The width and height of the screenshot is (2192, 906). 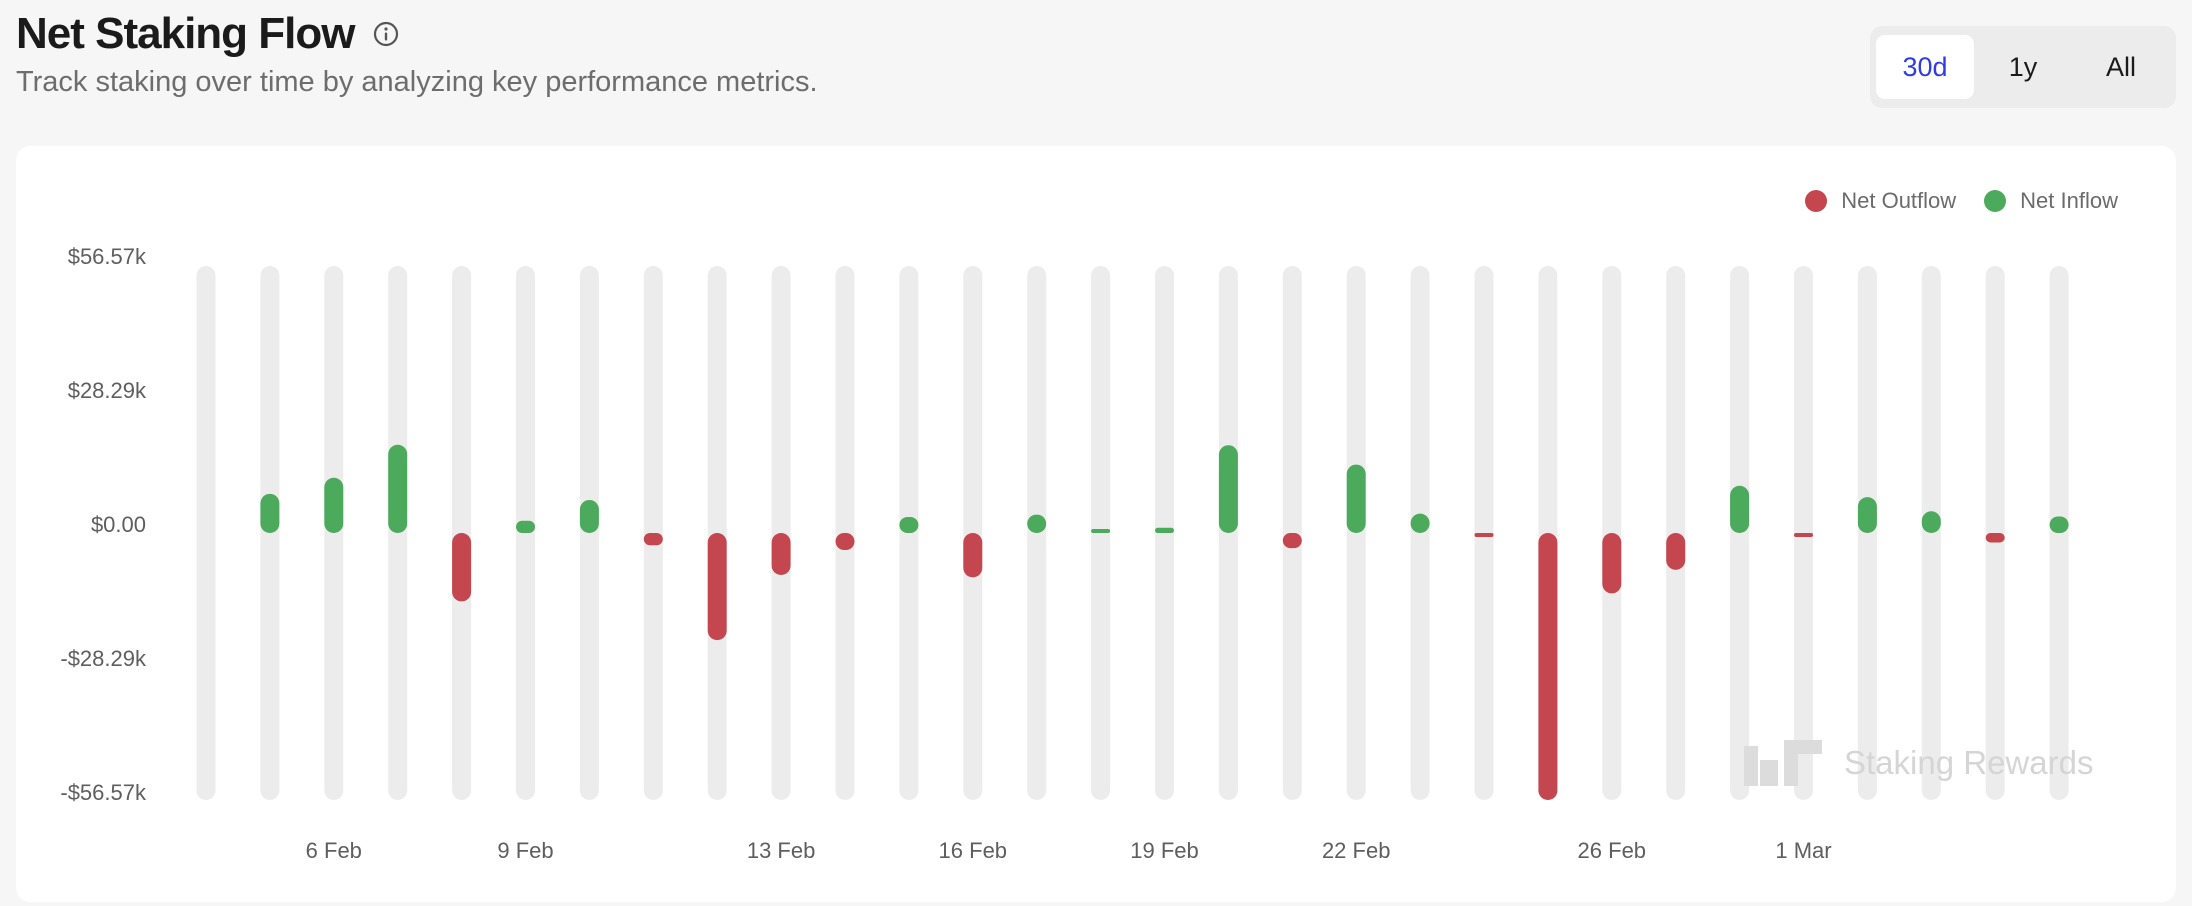 What do you see at coordinates (1783, 763) in the screenshot?
I see `staking-rewards-logo-icon` at bounding box center [1783, 763].